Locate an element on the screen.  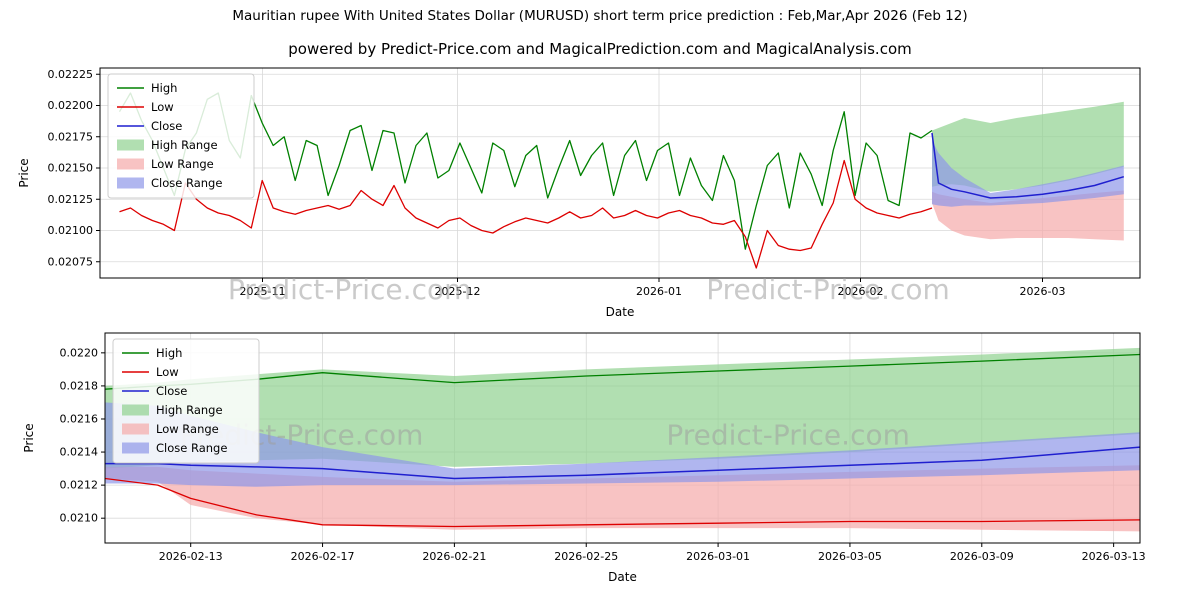
y-tick-label: 0.0218 is located at coordinates (79, 385).